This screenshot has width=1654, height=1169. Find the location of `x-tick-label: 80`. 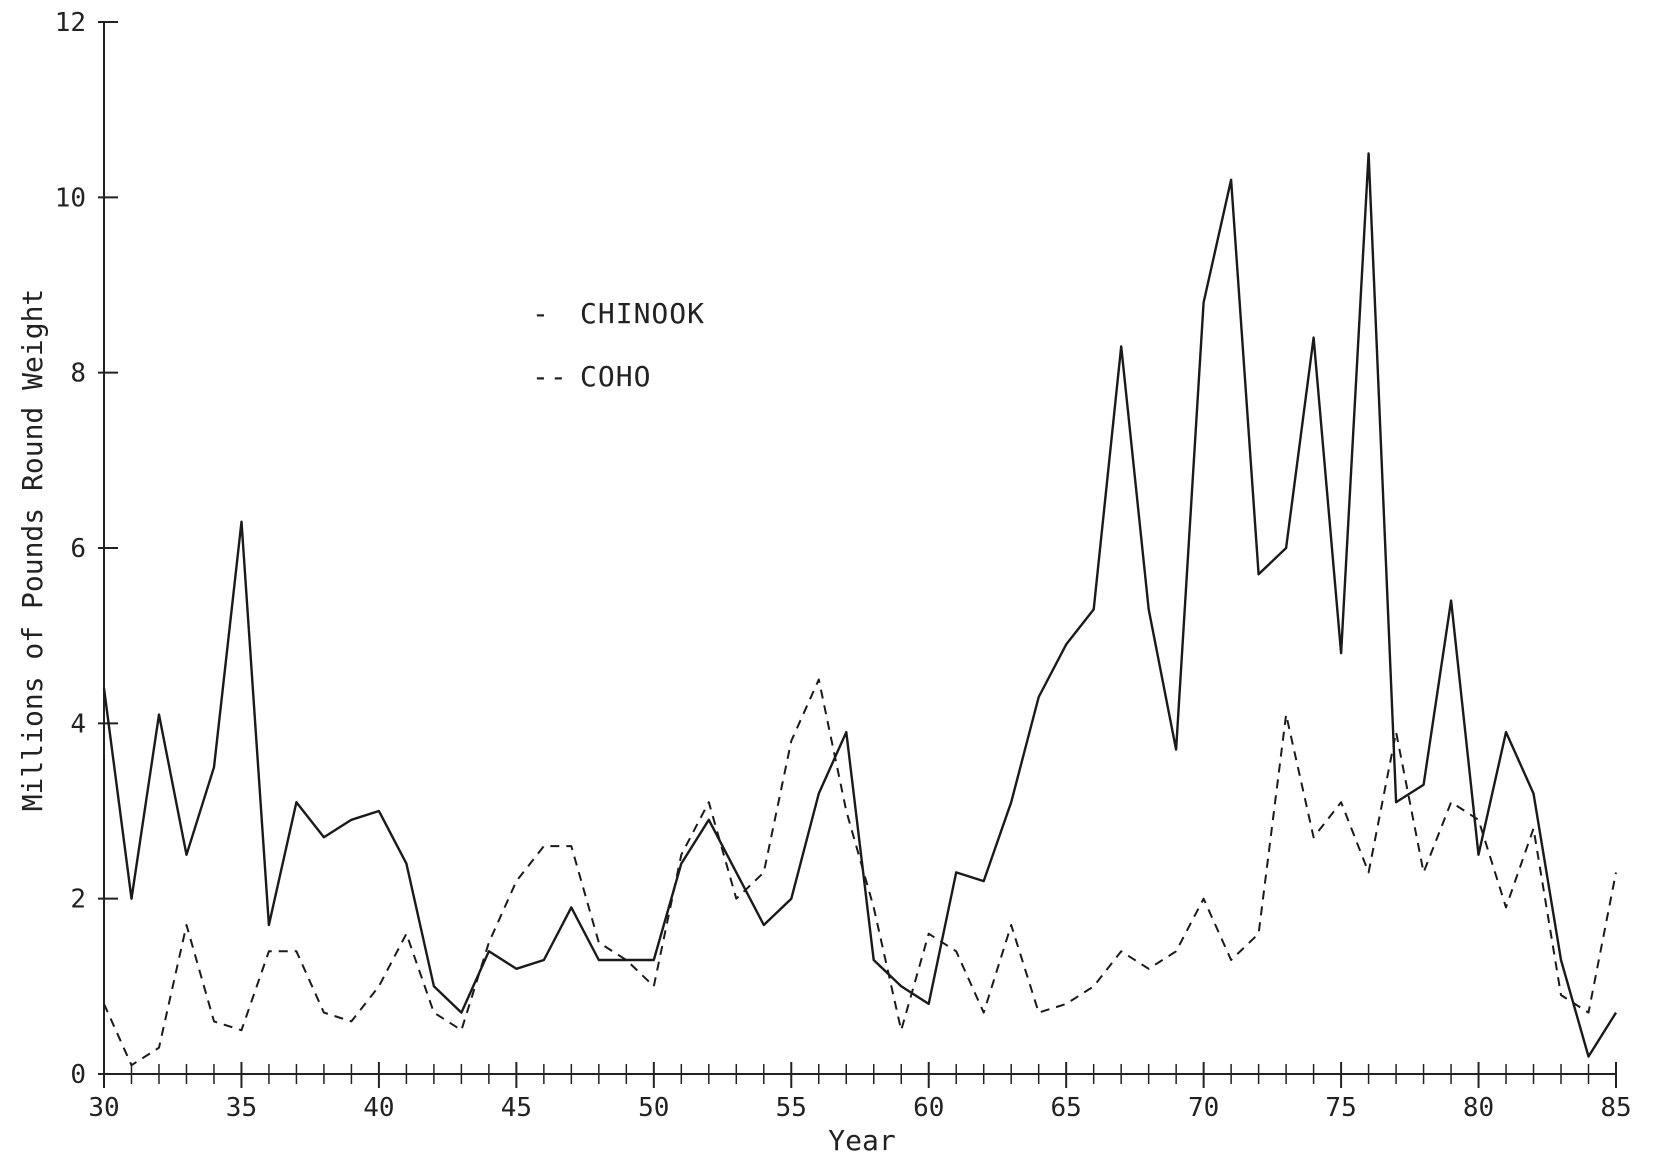

x-tick-label: 80 is located at coordinates (1478, 1108).